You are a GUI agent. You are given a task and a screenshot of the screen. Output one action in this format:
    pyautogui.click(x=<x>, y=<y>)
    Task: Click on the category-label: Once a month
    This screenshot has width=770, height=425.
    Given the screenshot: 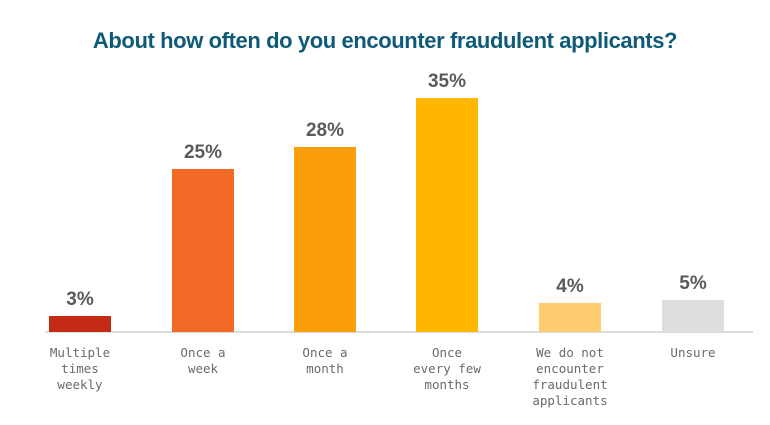 What is the action you would take?
    pyautogui.click(x=325, y=360)
    